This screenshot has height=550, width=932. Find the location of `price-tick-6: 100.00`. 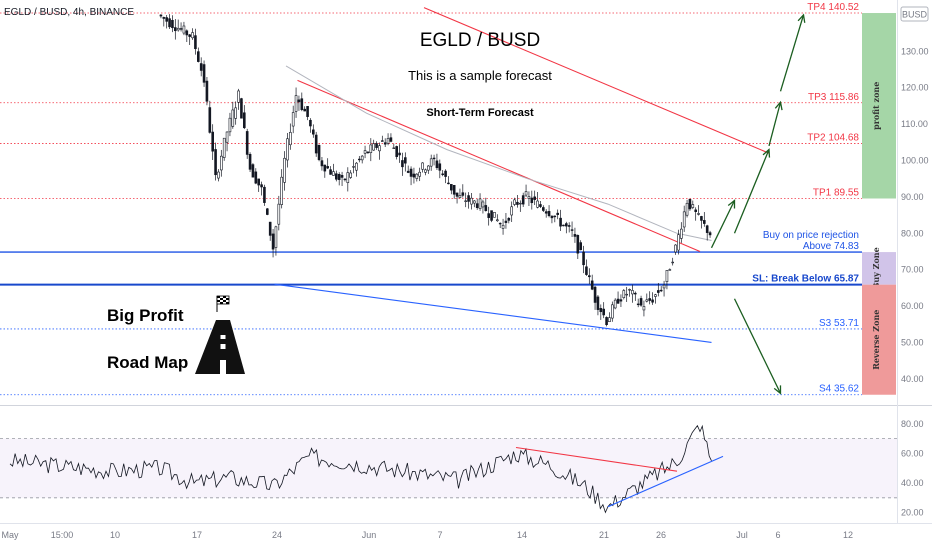

price-tick-6: 100.00 is located at coordinates (915, 160).